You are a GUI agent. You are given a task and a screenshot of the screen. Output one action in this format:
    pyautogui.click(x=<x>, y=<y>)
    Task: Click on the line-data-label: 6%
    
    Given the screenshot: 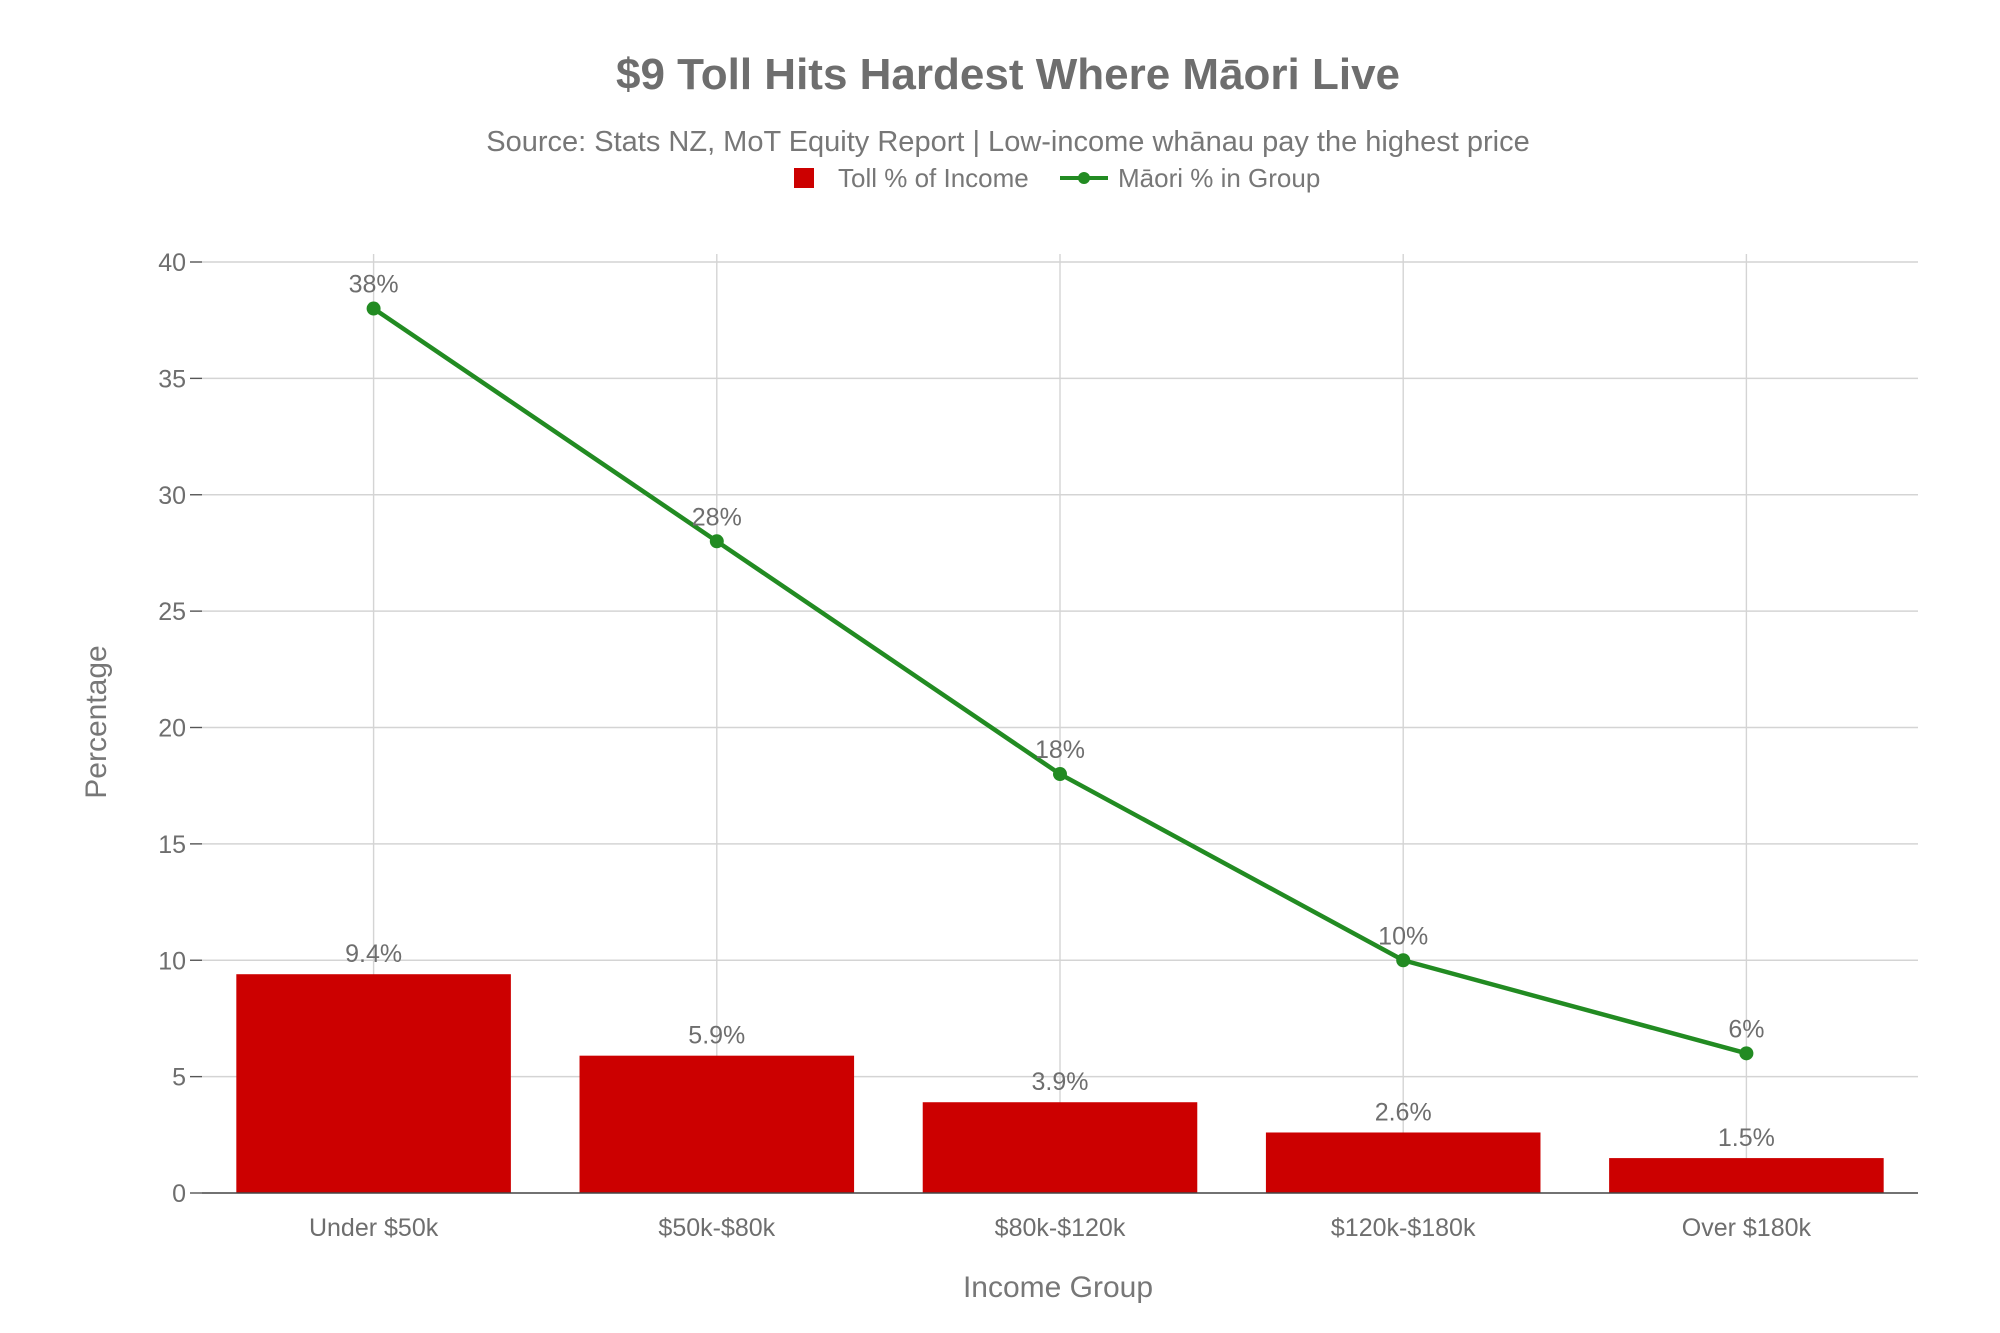 What is the action you would take?
    pyautogui.click(x=1746, y=1029)
    